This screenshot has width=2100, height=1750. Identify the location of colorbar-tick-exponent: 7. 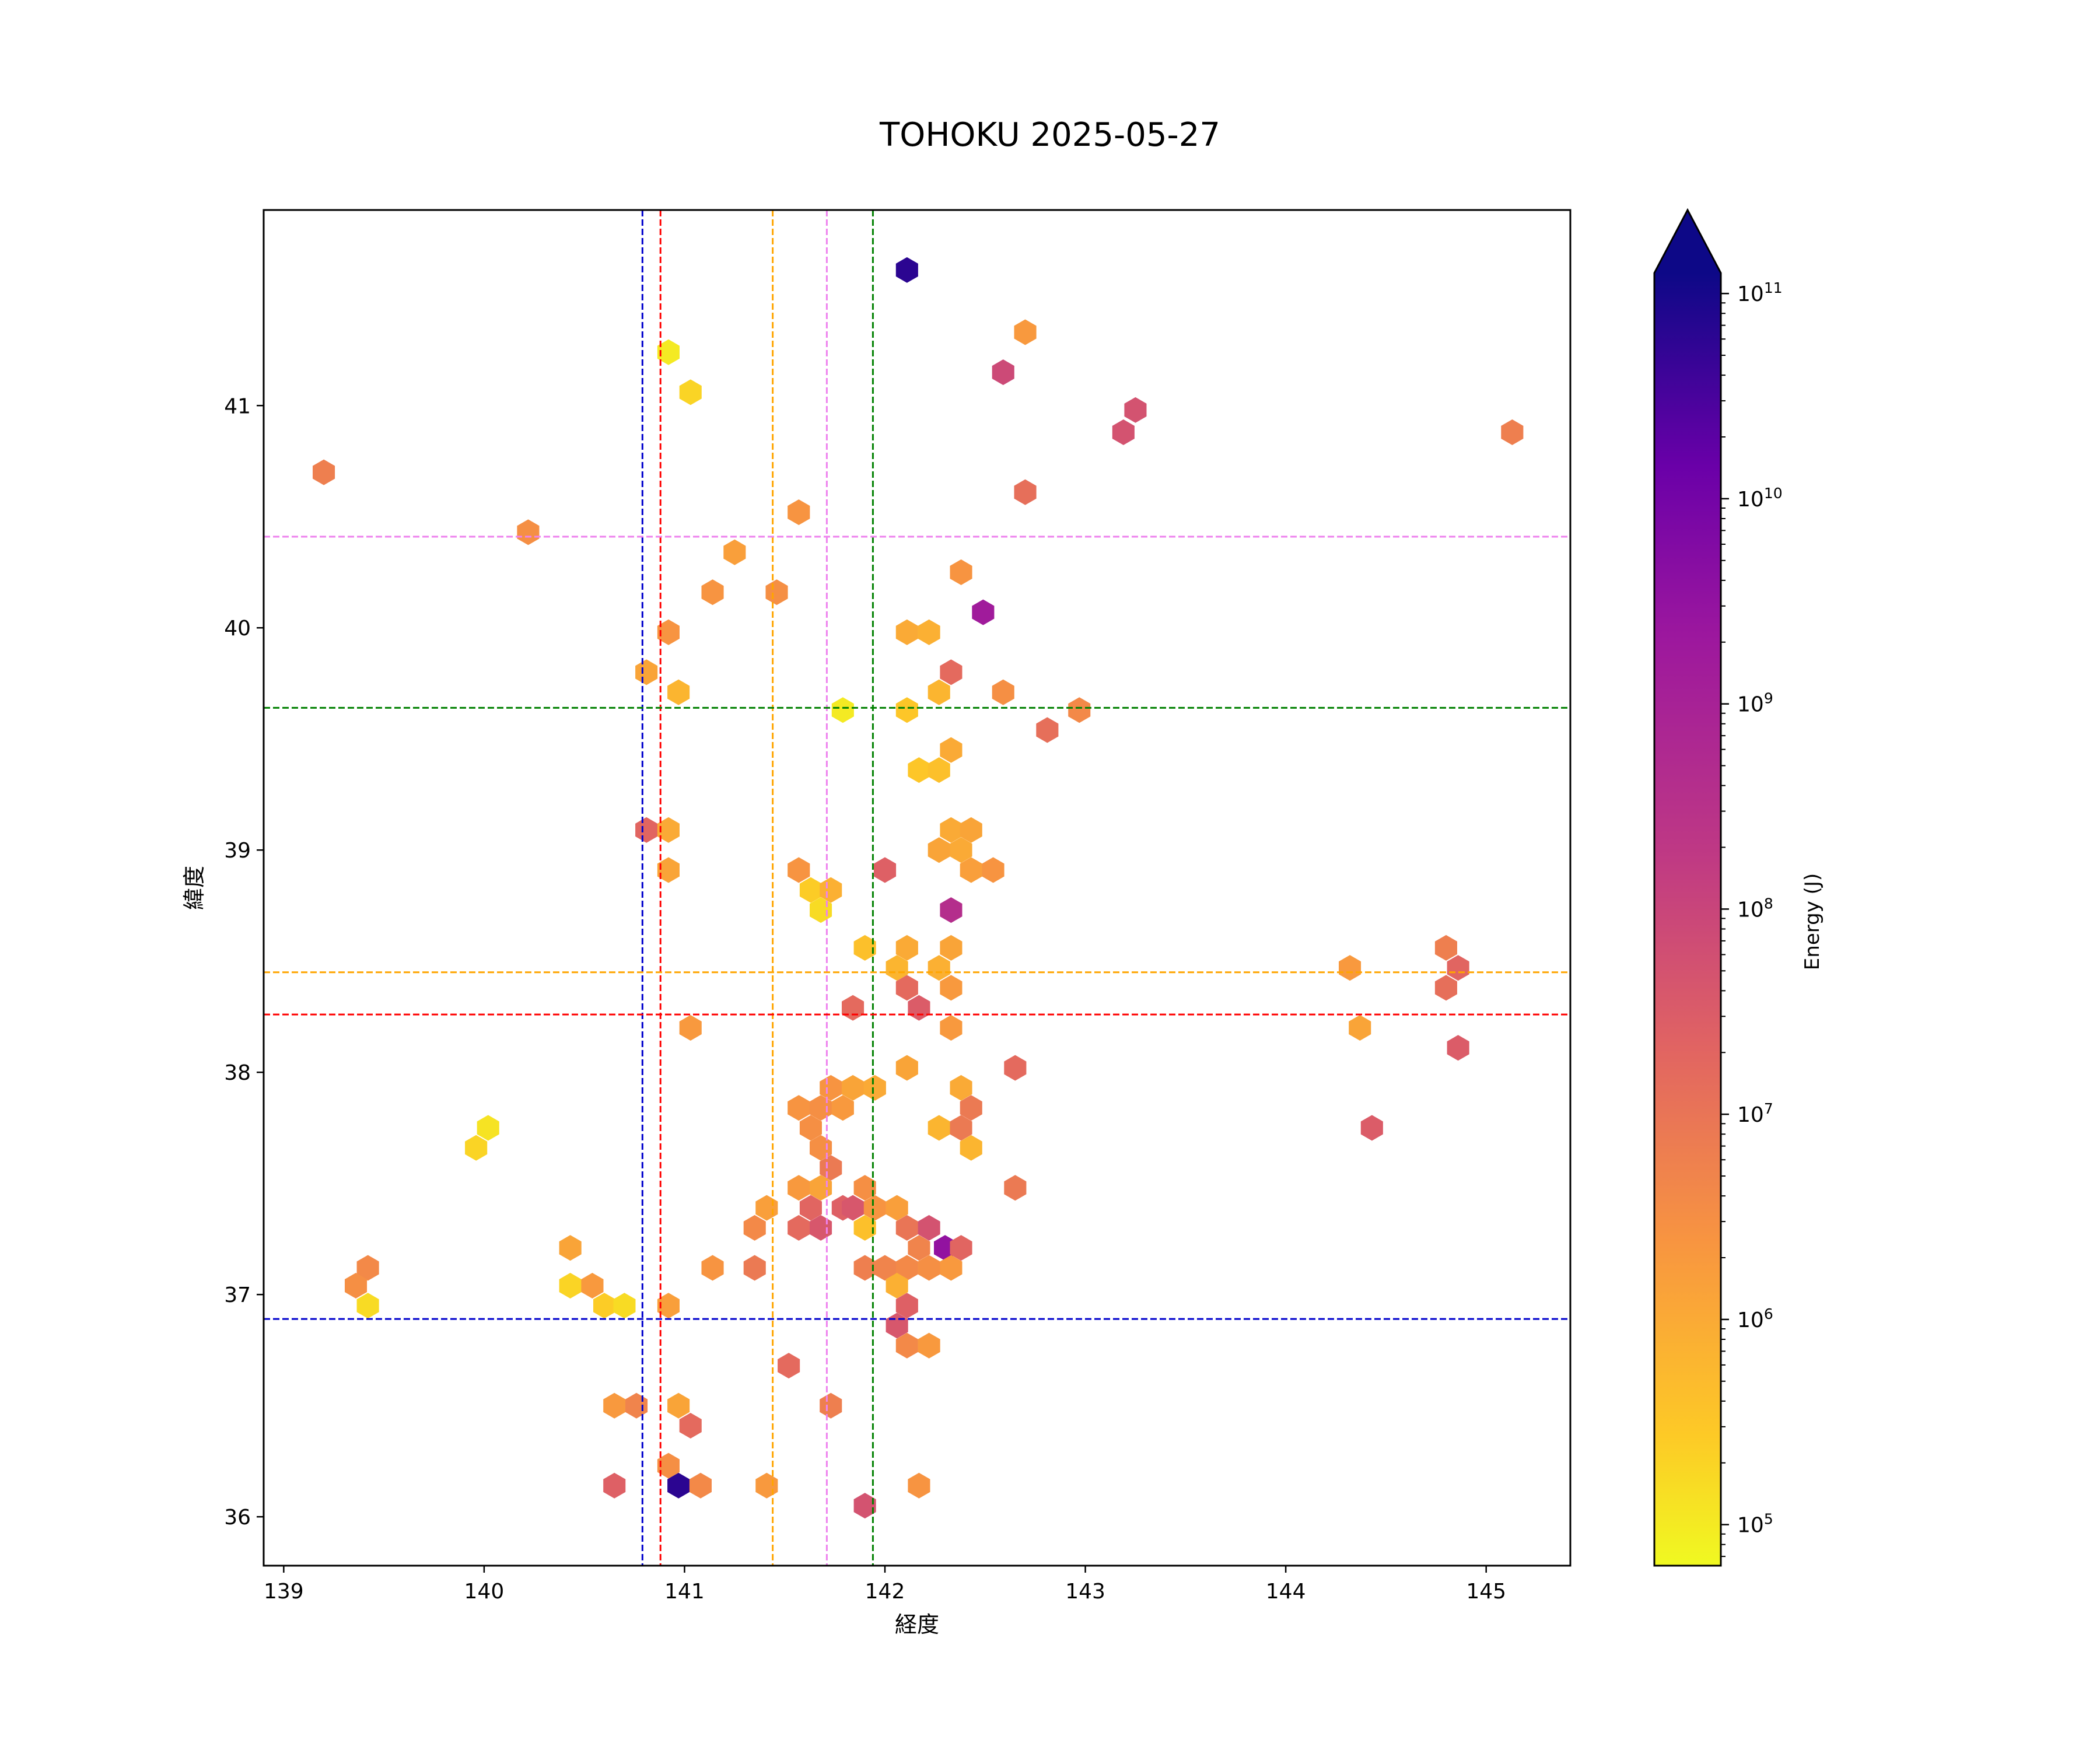
(1768, 1108).